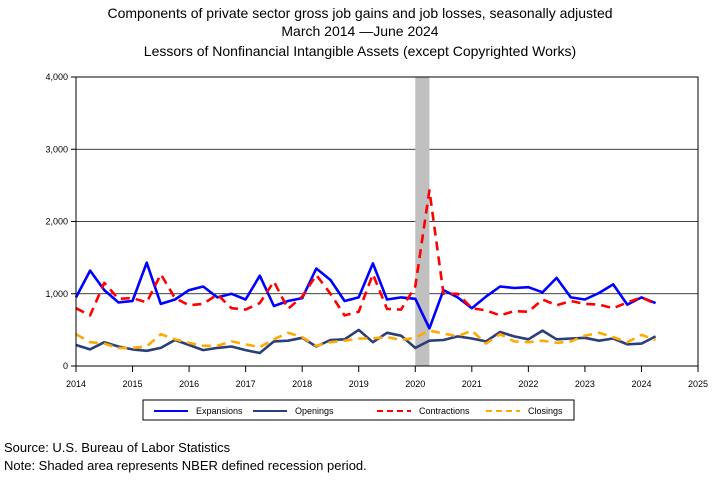 The height and width of the screenshot is (480, 720). I want to click on legend-label-contractions: Contractions, so click(444, 411).